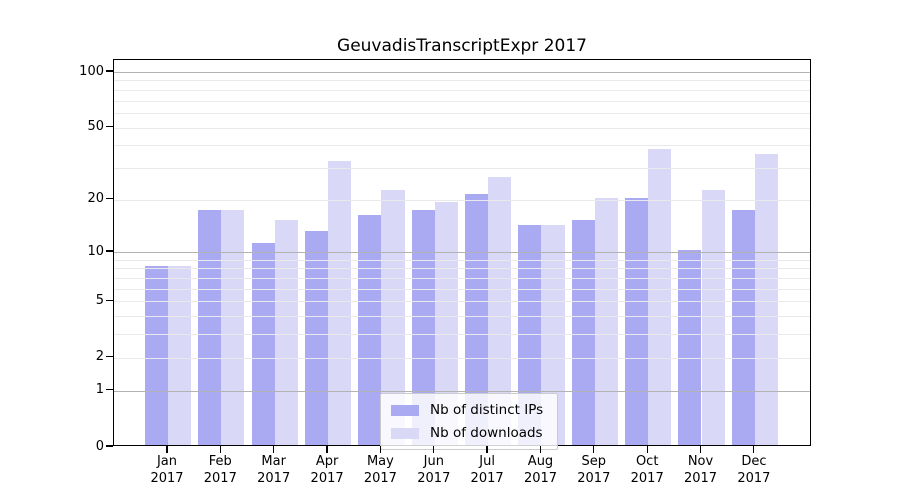 The image size is (900, 500). What do you see at coordinates (476, 319) in the screenshot?
I see `bar-jul-ips` at bounding box center [476, 319].